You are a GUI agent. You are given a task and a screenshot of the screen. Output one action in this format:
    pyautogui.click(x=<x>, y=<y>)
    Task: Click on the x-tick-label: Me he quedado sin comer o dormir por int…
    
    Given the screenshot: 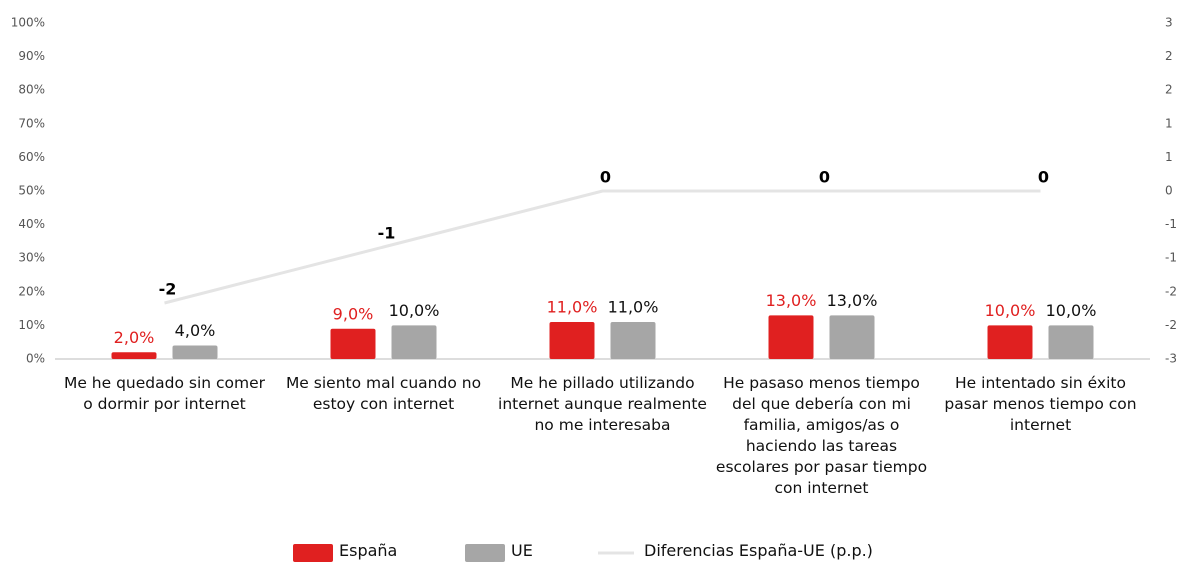 What is the action you would take?
    pyautogui.click(x=164, y=393)
    